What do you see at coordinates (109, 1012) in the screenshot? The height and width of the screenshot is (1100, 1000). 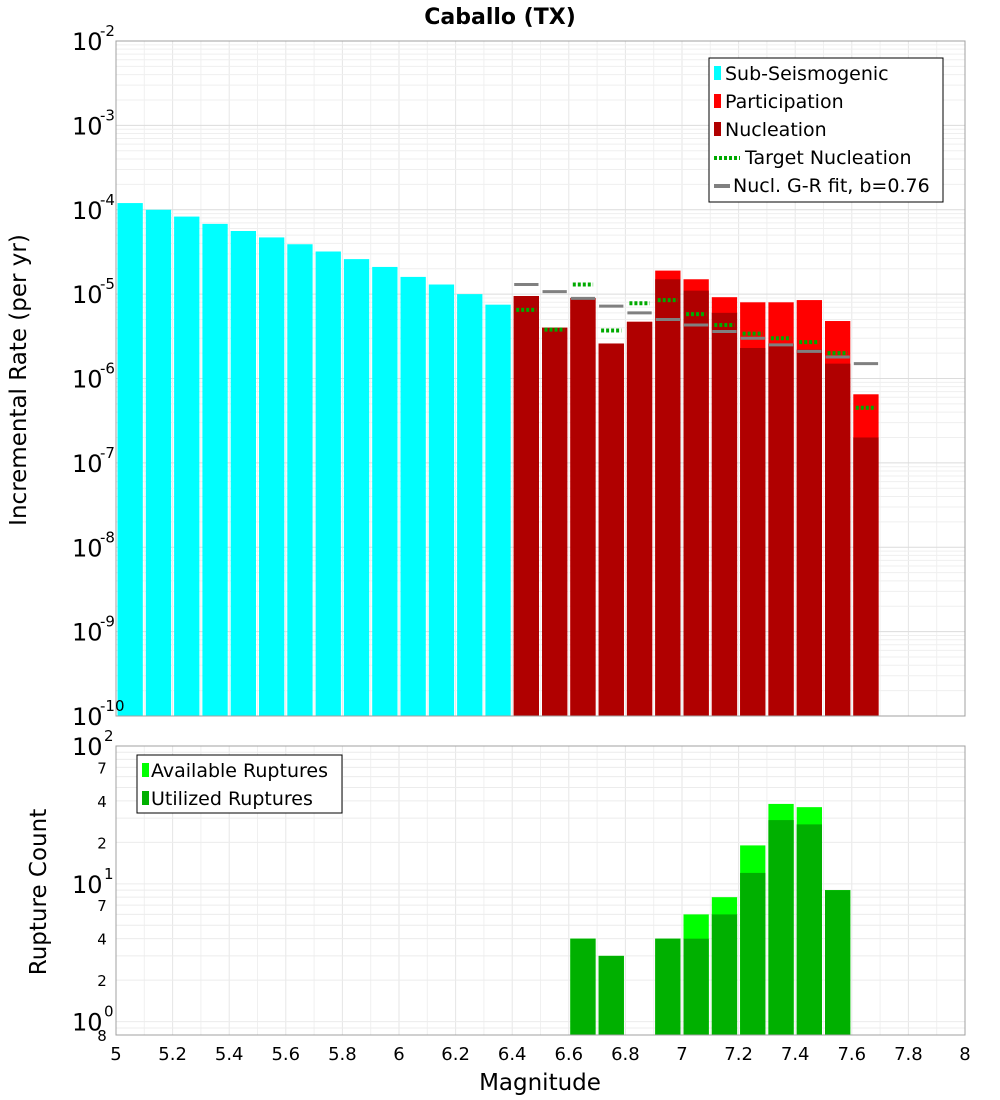 I see `count-y-tick-exp: 0` at bounding box center [109, 1012].